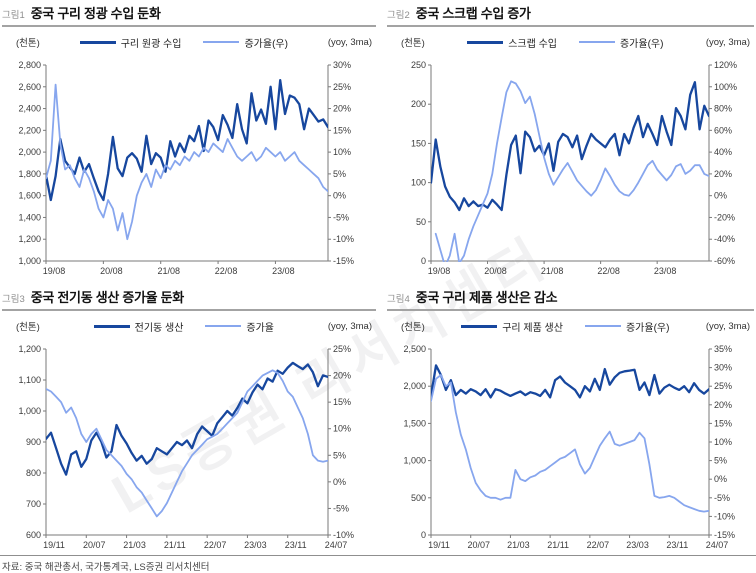  What do you see at coordinates (418, 104) in the screenshot?
I see `svg-text: 200` at bounding box center [418, 104].